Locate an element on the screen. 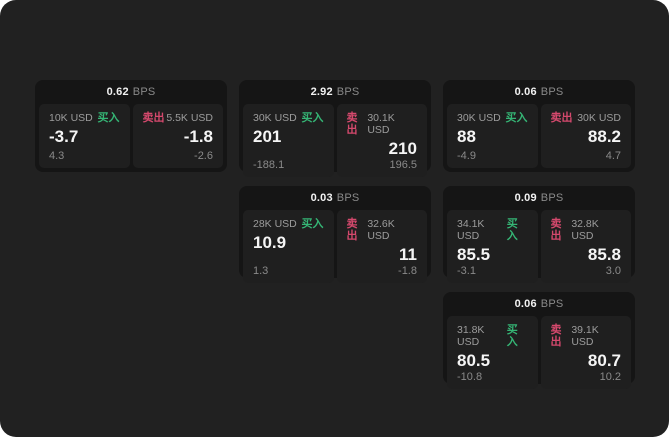 This screenshot has width=669, height=437. buy-delta: -188.1 is located at coordinates (269, 165).